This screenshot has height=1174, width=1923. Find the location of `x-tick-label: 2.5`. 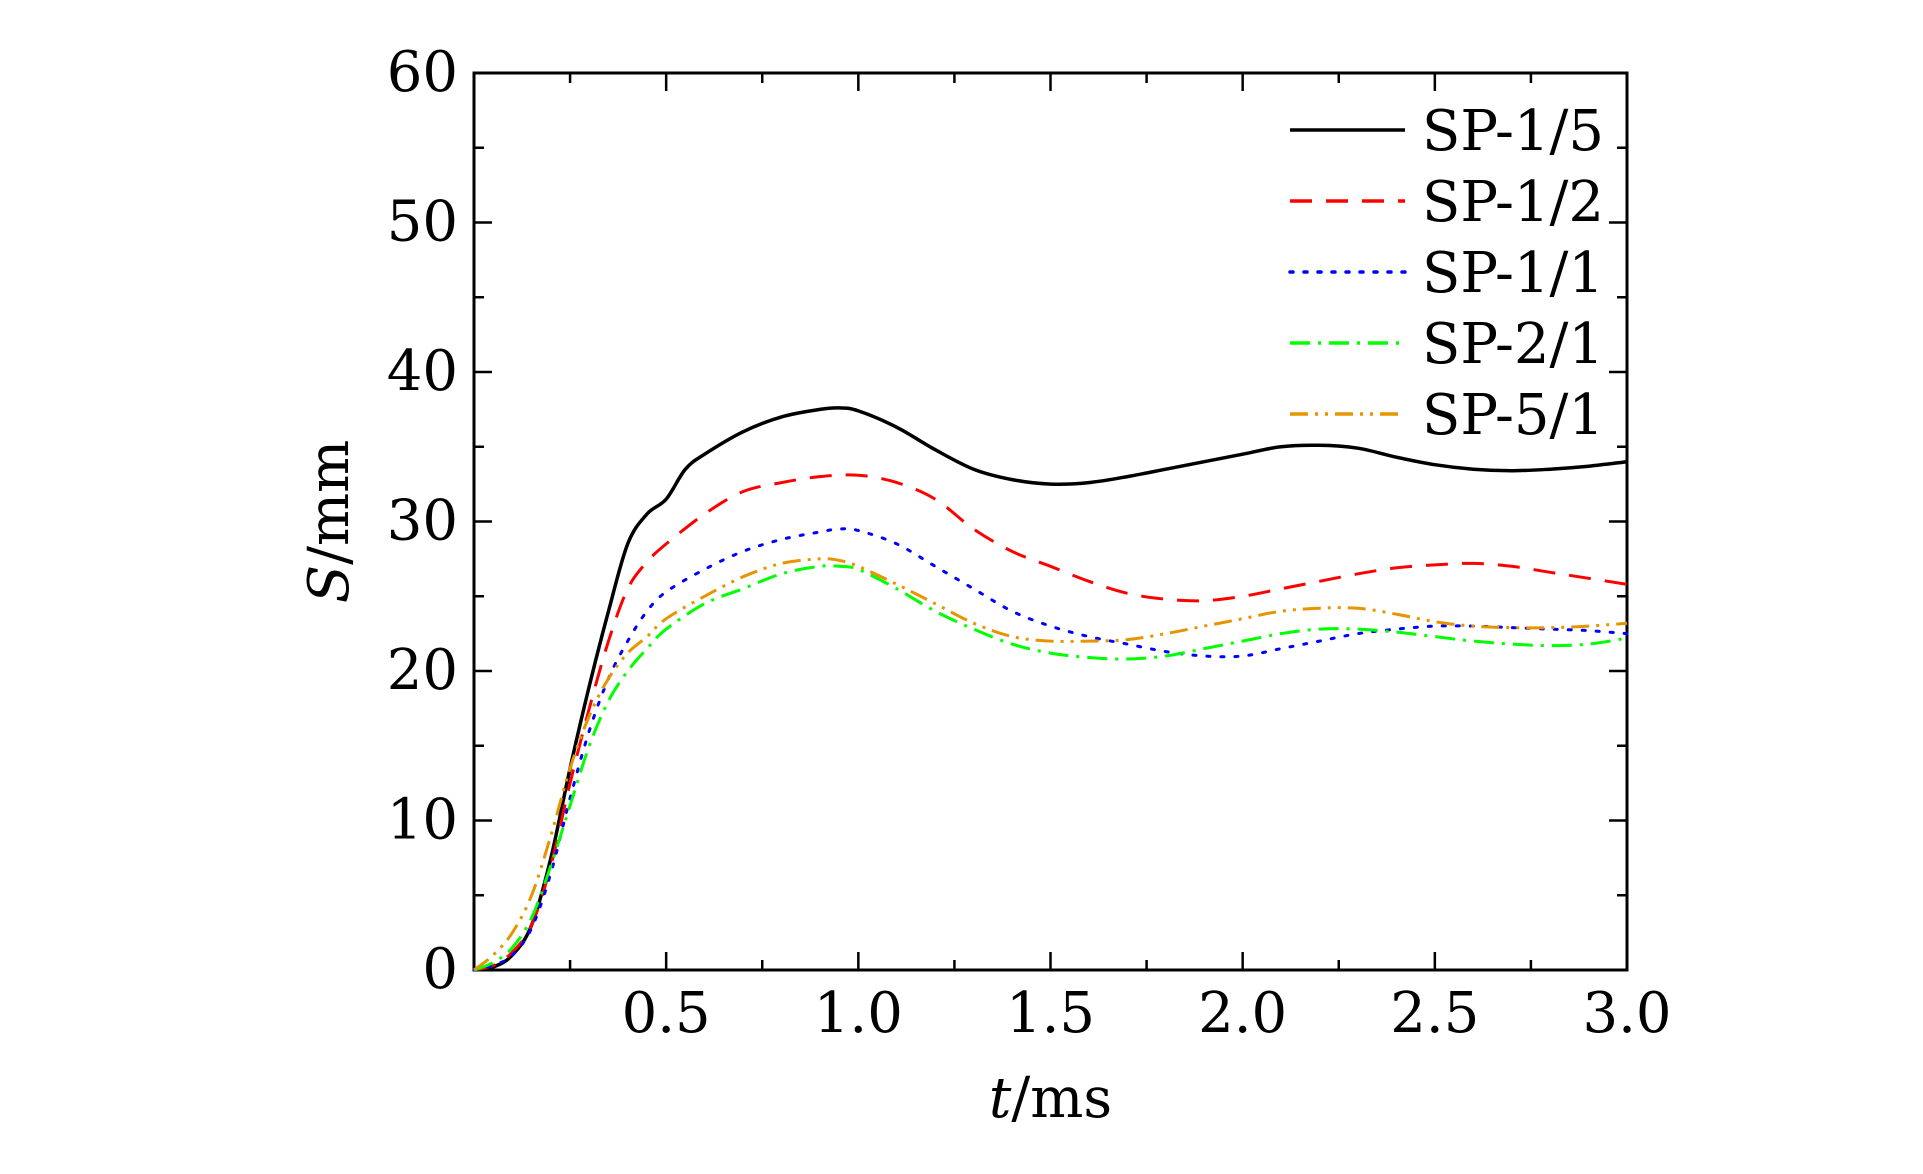

x-tick-label: 2.5 is located at coordinates (1434, 1013).